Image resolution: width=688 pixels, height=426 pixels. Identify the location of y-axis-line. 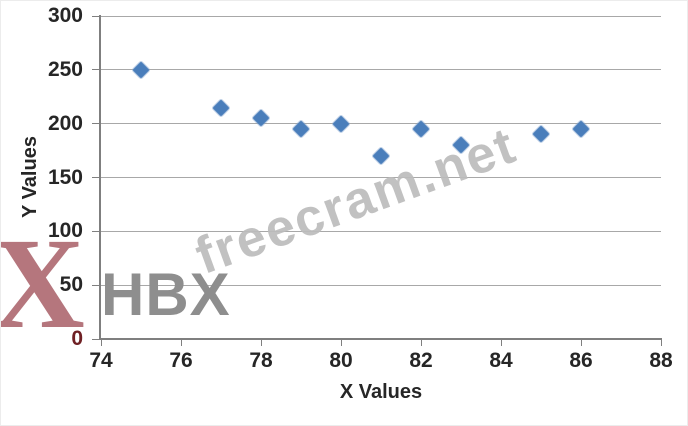
(100, 177).